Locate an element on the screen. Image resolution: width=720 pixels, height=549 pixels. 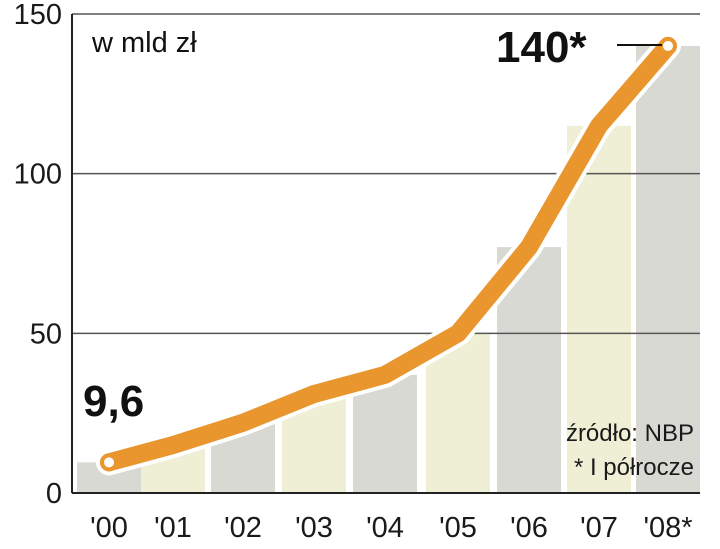
y-tick-100: 100 is located at coordinates (38, 175).